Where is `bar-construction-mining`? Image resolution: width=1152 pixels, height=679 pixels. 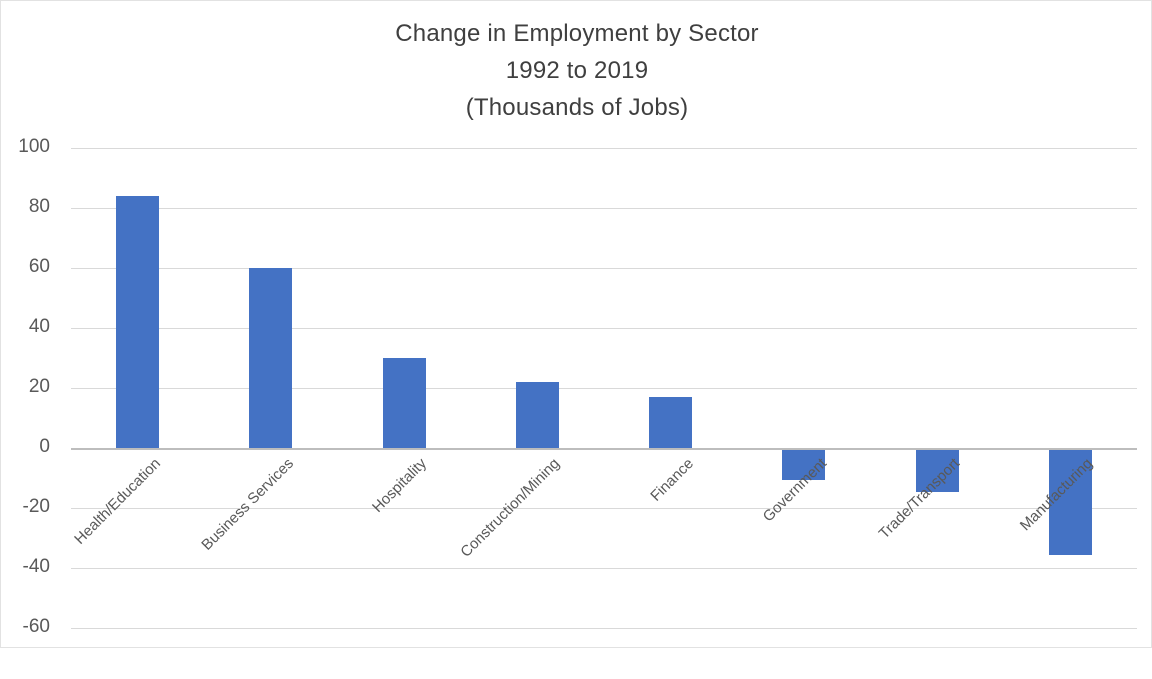 bar-construction-mining is located at coordinates (537, 415).